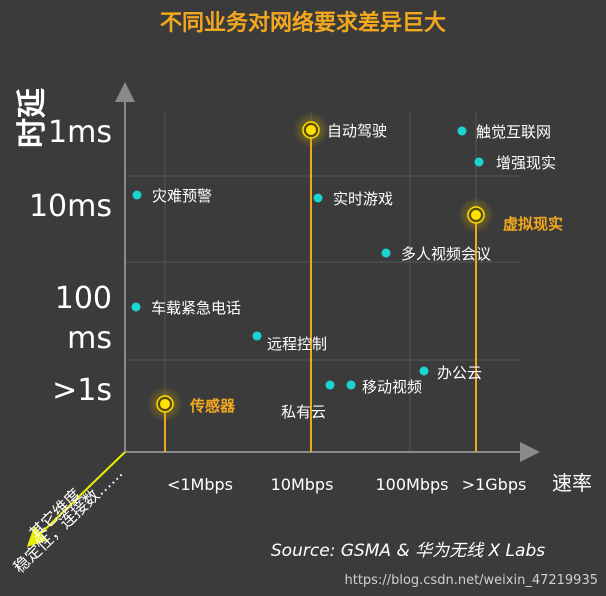 The height and width of the screenshot is (596, 606). Describe the element at coordinates (446, 254) in the screenshot. I see `point-6-label: 多人视频会议` at that location.